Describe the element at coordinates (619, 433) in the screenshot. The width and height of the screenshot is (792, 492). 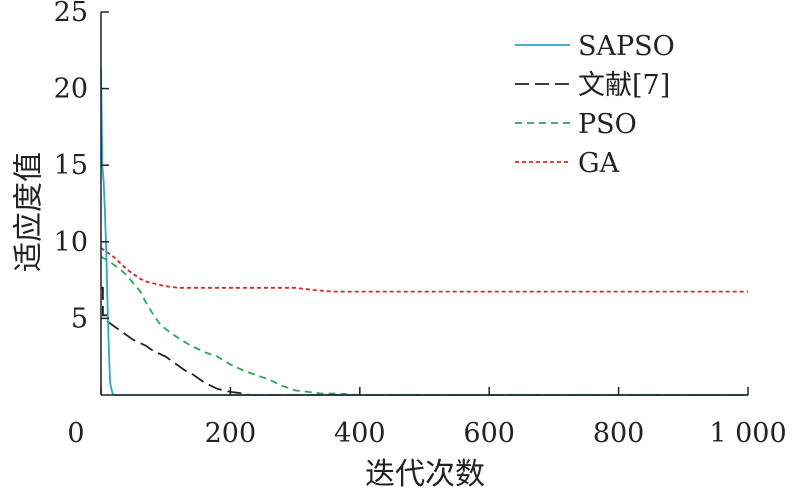
I see `x-tick-label: 800` at that location.